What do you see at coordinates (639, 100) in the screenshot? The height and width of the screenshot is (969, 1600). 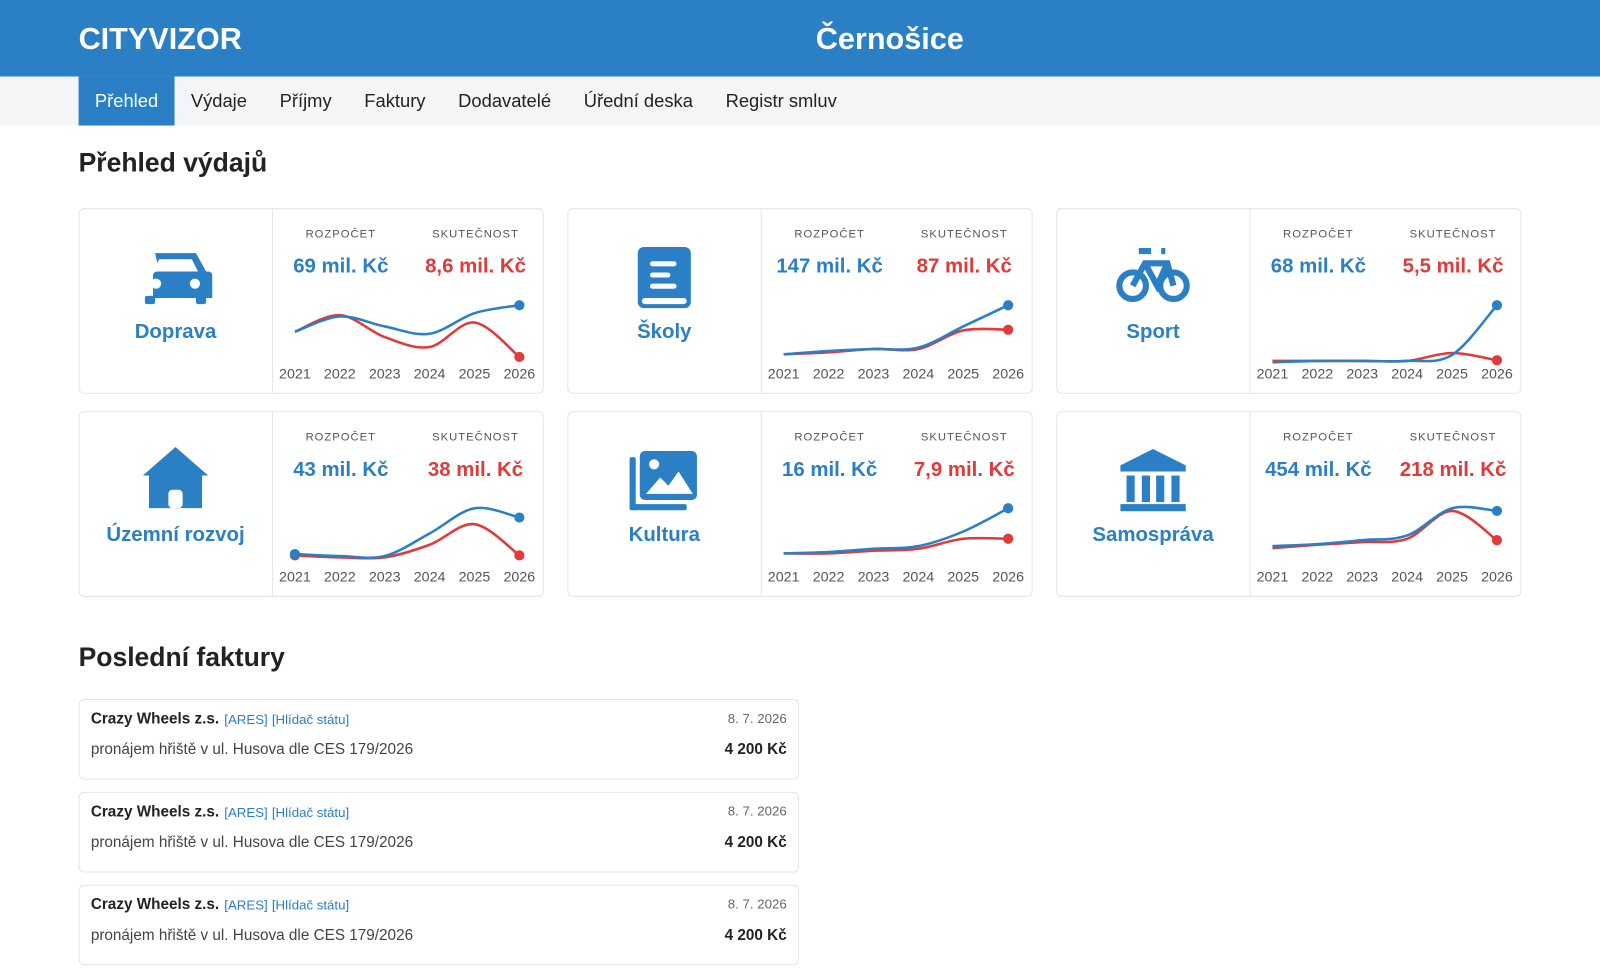 I see `nav-item: Úřední deska` at bounding box center [639, 100].